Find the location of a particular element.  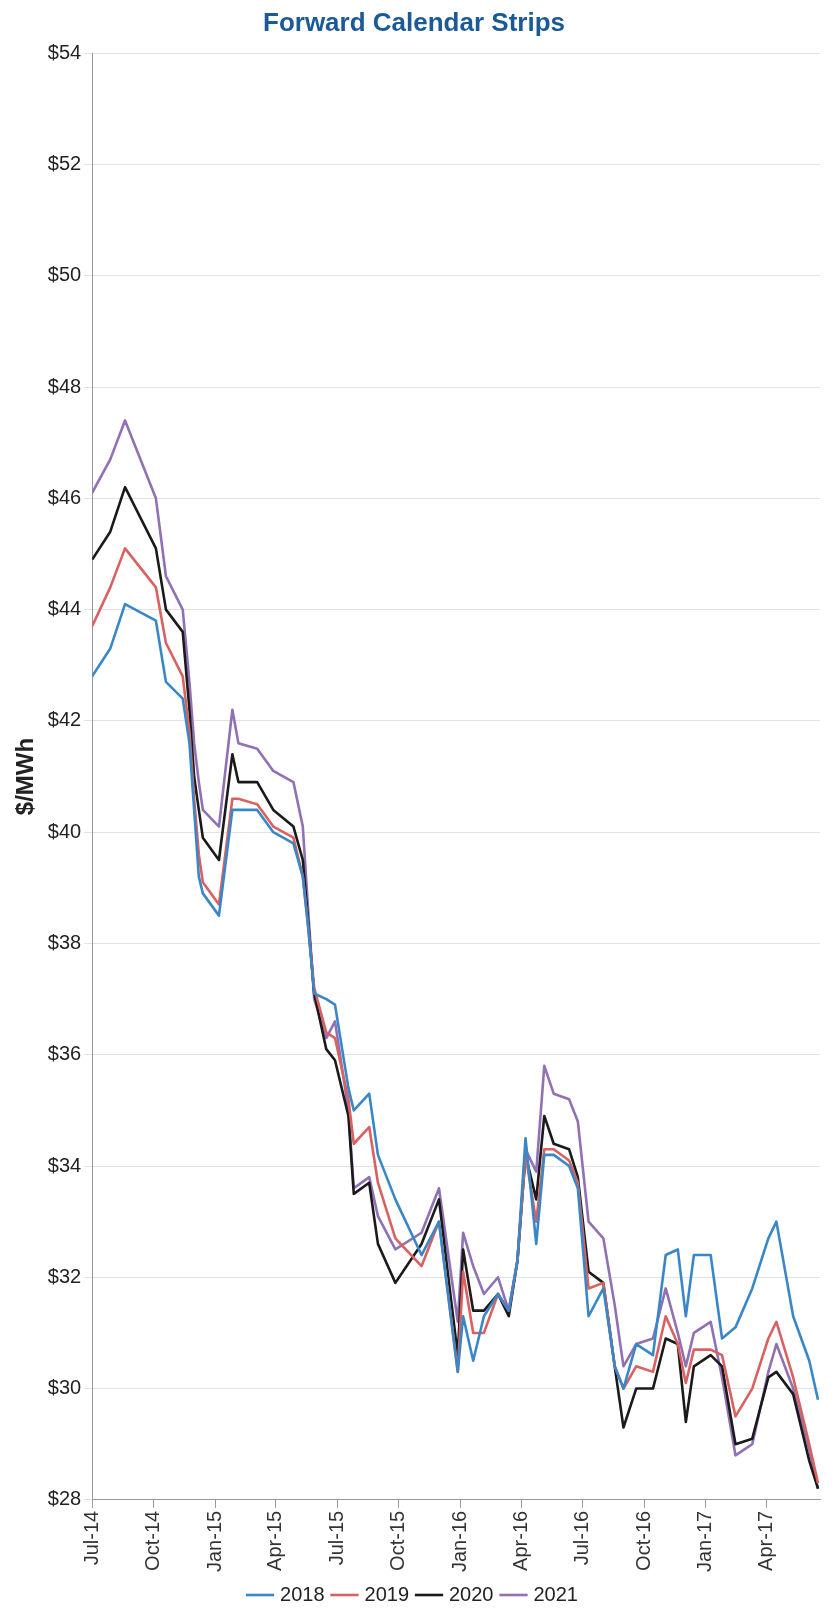

y-tick-label: $46 is located at coordinates (64, 496).